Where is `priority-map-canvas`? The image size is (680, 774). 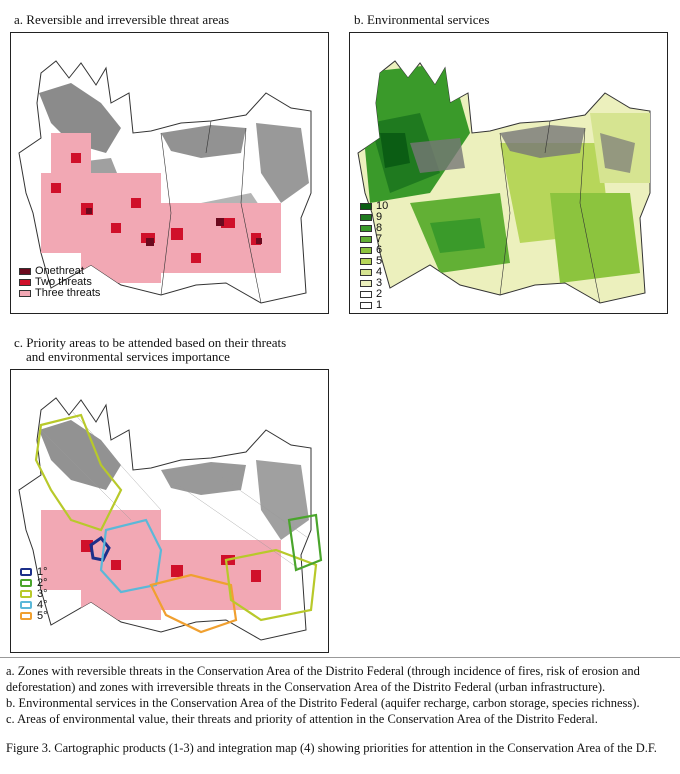
priority-map-canvas is located at coordinates (170, 519).